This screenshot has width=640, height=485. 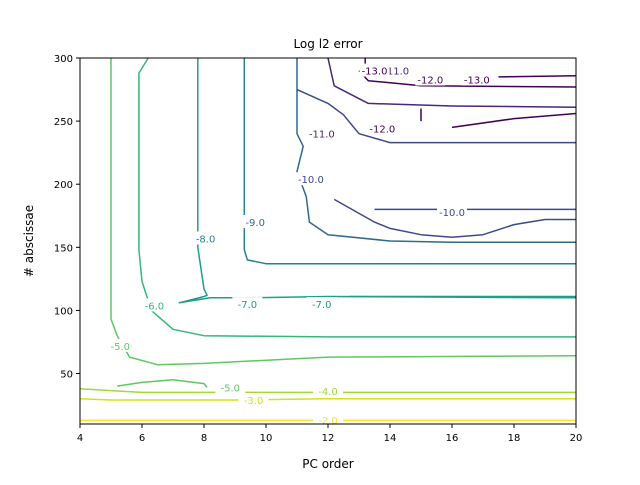 I want to click on contour-label: -4.0, so click(x=328, y=392).